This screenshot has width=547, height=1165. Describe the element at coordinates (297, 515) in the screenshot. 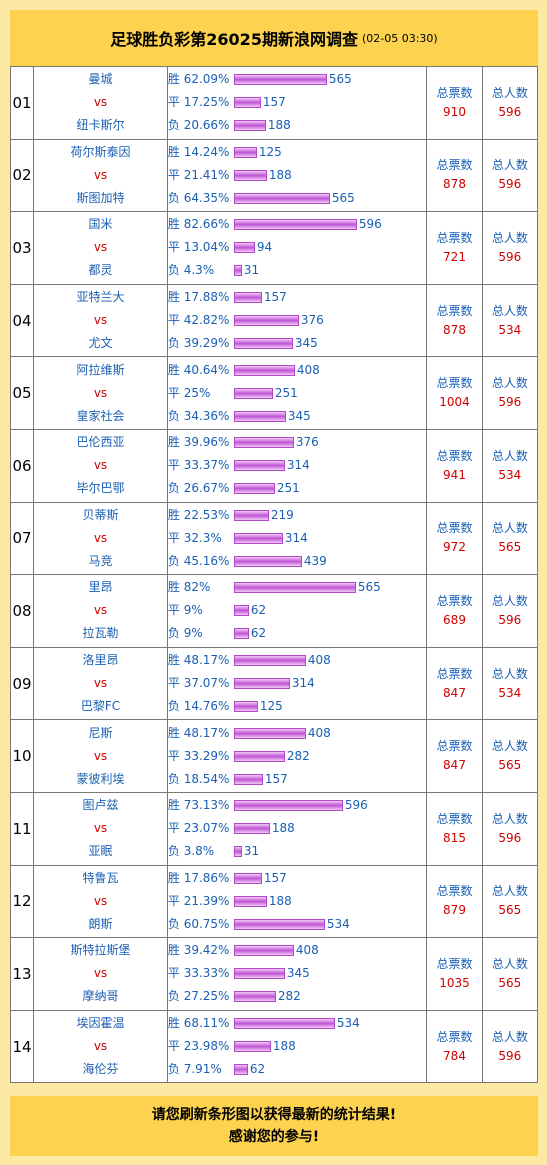

I see `option-win: 胜 22.53% 219` at that location.